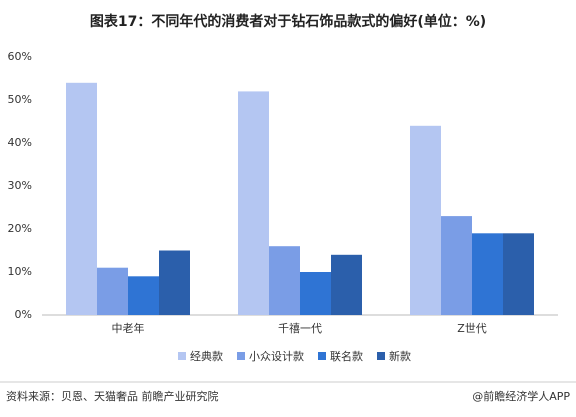  Describe the element at coordinates (20, 228) in the screenshot. I see `y-tick-label: 20%` at that location.